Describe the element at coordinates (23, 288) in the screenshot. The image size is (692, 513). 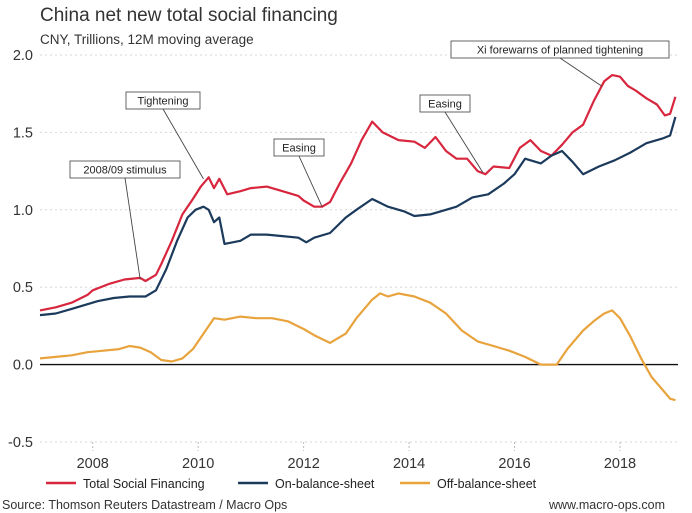
I see `y-tick-label: 0.5` at that location.